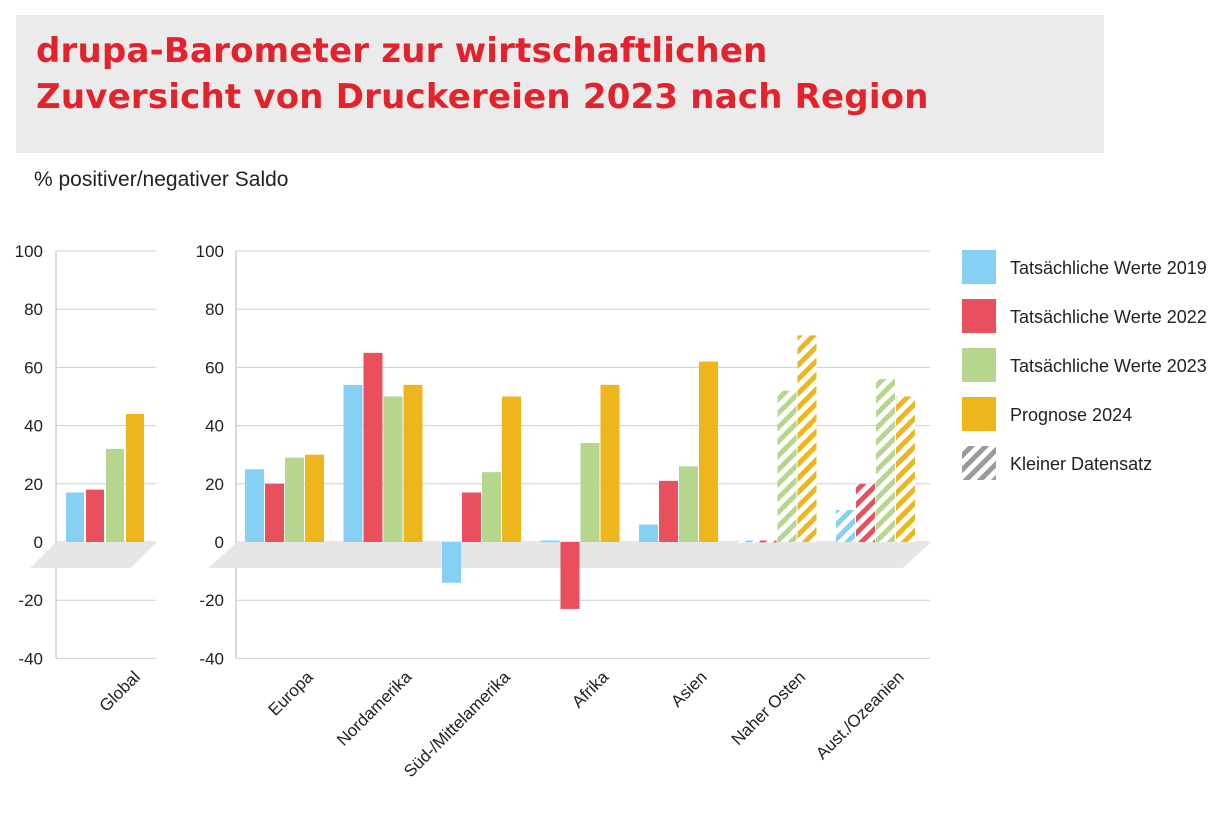  What do you see at coordinates (161, 179) in the screenshot?
I see `chart-subtitle: % positiver/negativer Saldo` at bounding box center [161, 179].